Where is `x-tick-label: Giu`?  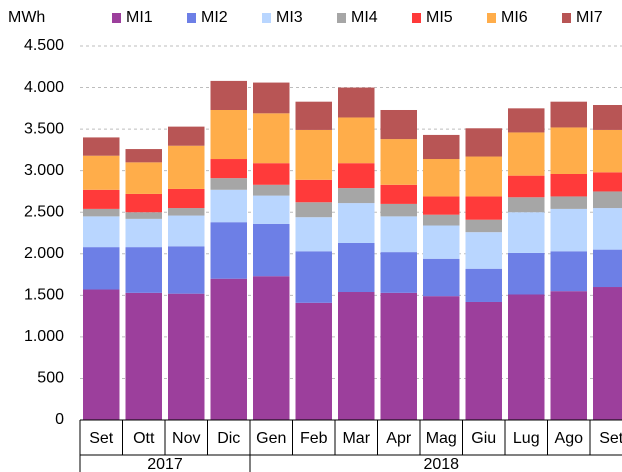
x-tick-label: Giu is located at coordinates (483, 438).